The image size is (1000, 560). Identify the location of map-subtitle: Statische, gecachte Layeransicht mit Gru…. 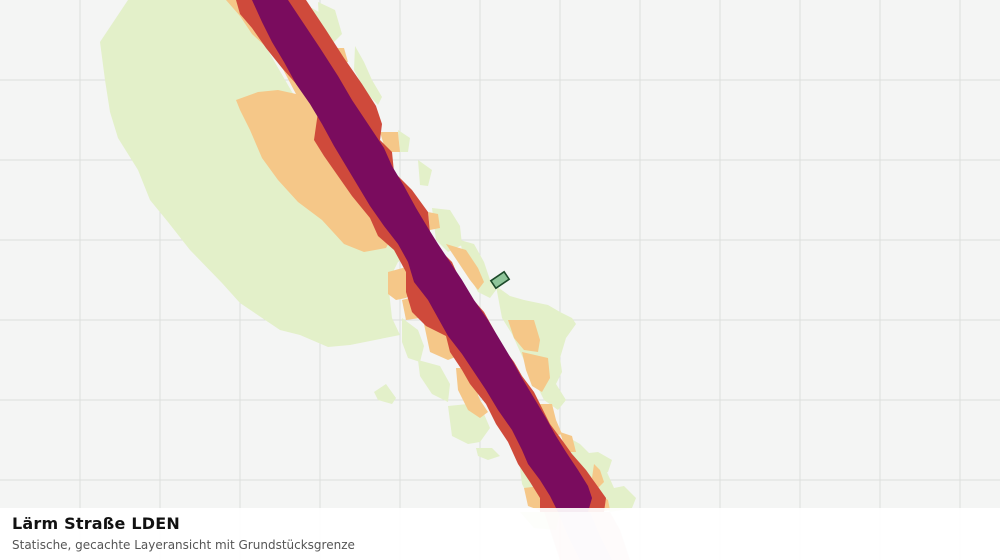
(183, 545).